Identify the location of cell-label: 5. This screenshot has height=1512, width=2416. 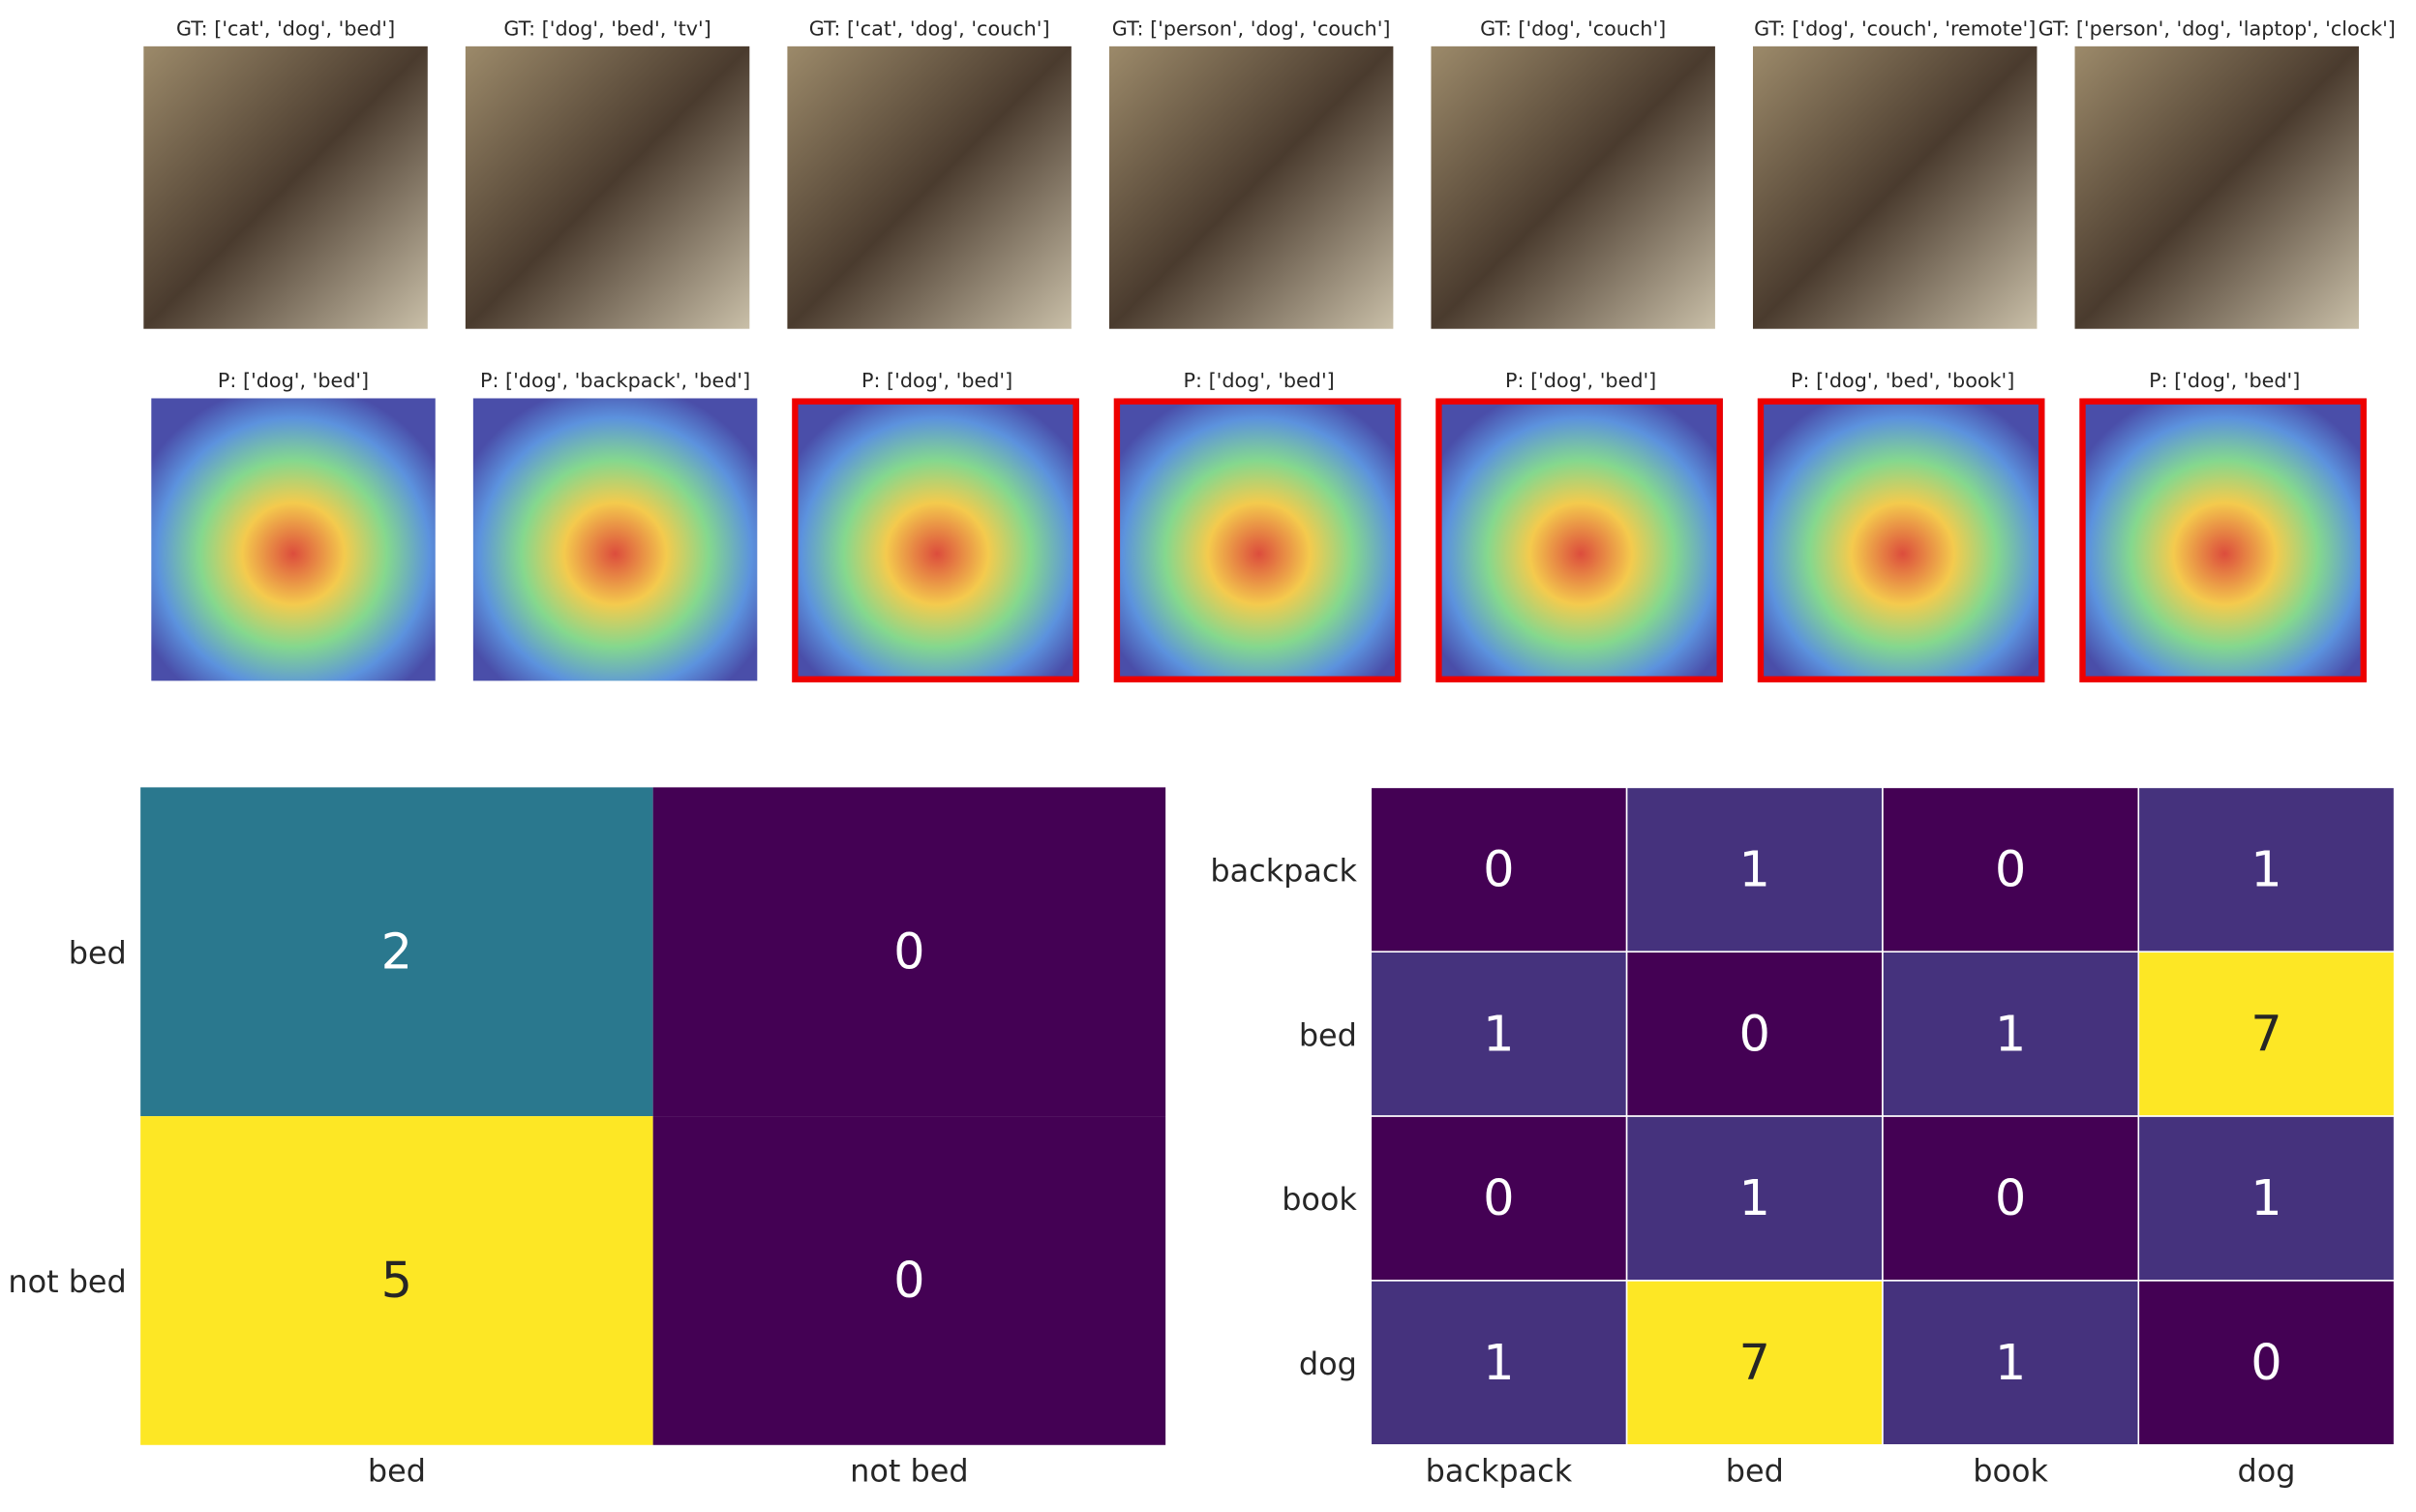
(396, 1281).